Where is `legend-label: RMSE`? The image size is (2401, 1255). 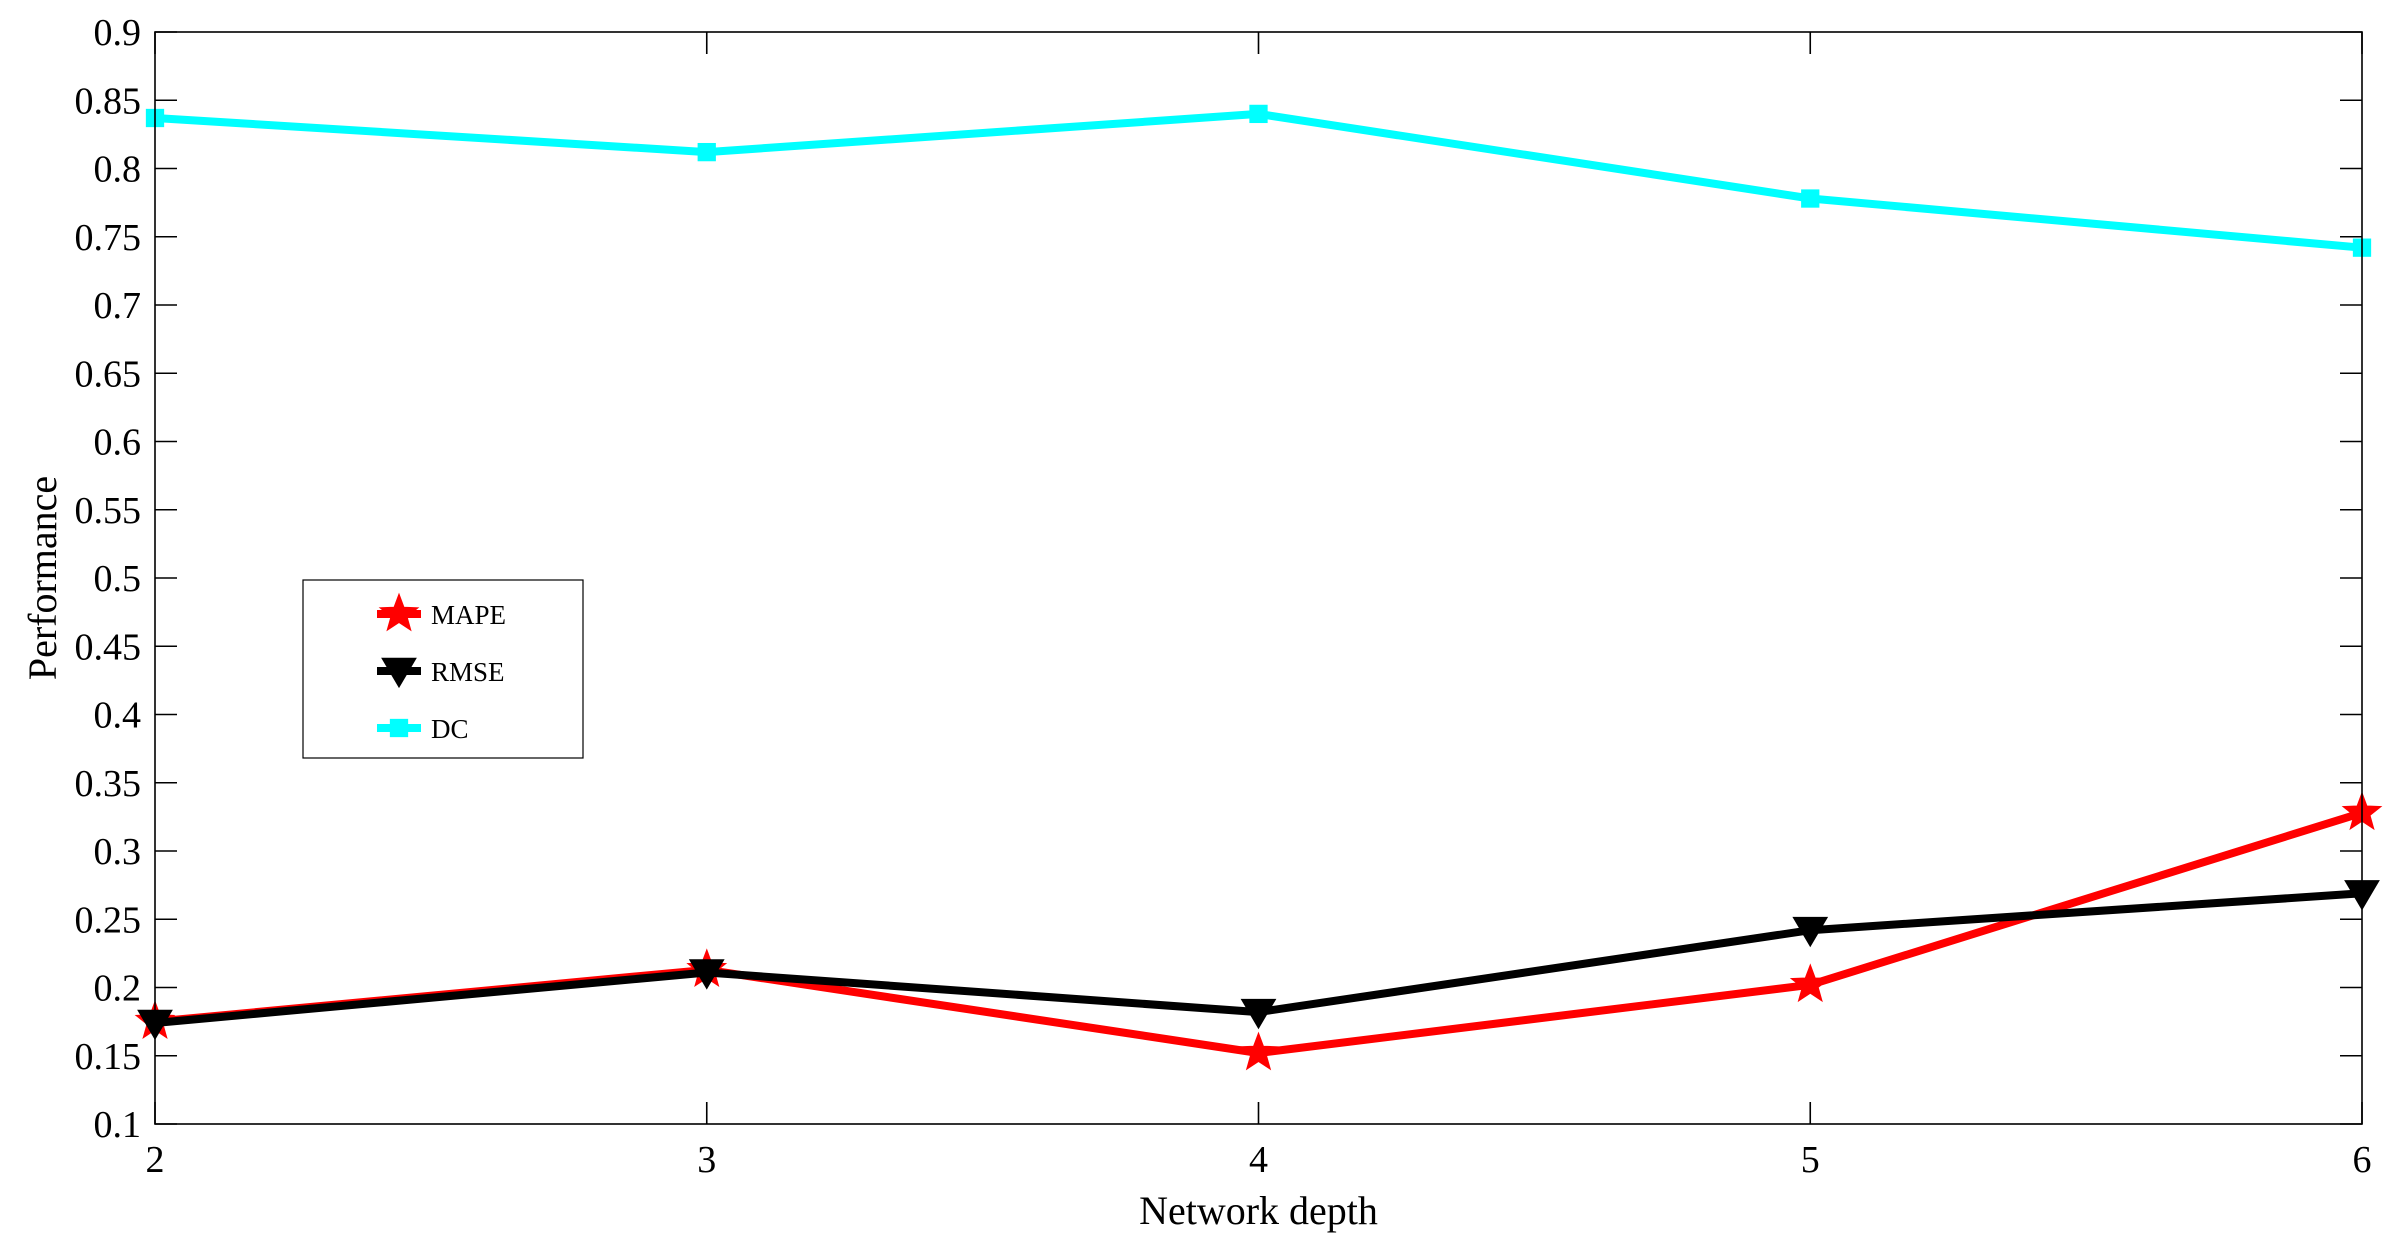
legend-label: RMSE is located at coordinates (468, 672).